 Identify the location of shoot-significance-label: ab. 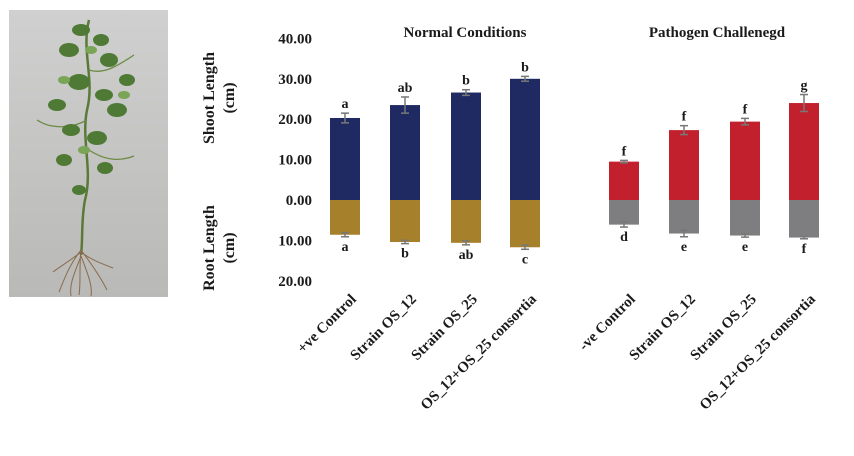
(405, 88).